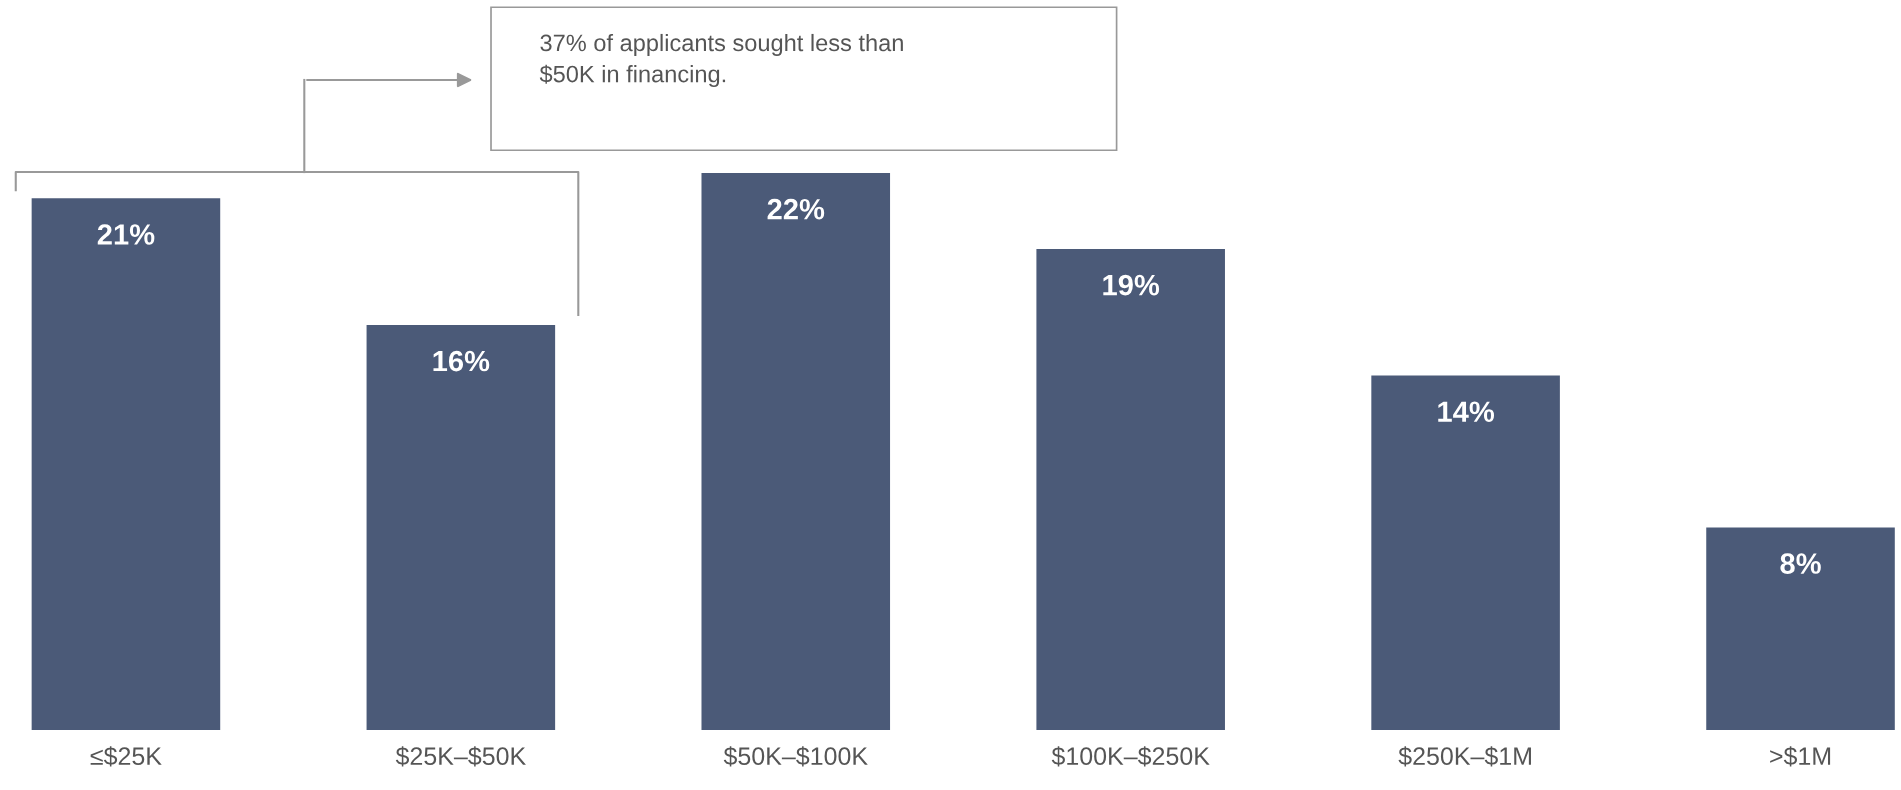 This screenshot has height=790, width=1901. I want to click on x-tick-label: >$1M, so click(1800, 756).